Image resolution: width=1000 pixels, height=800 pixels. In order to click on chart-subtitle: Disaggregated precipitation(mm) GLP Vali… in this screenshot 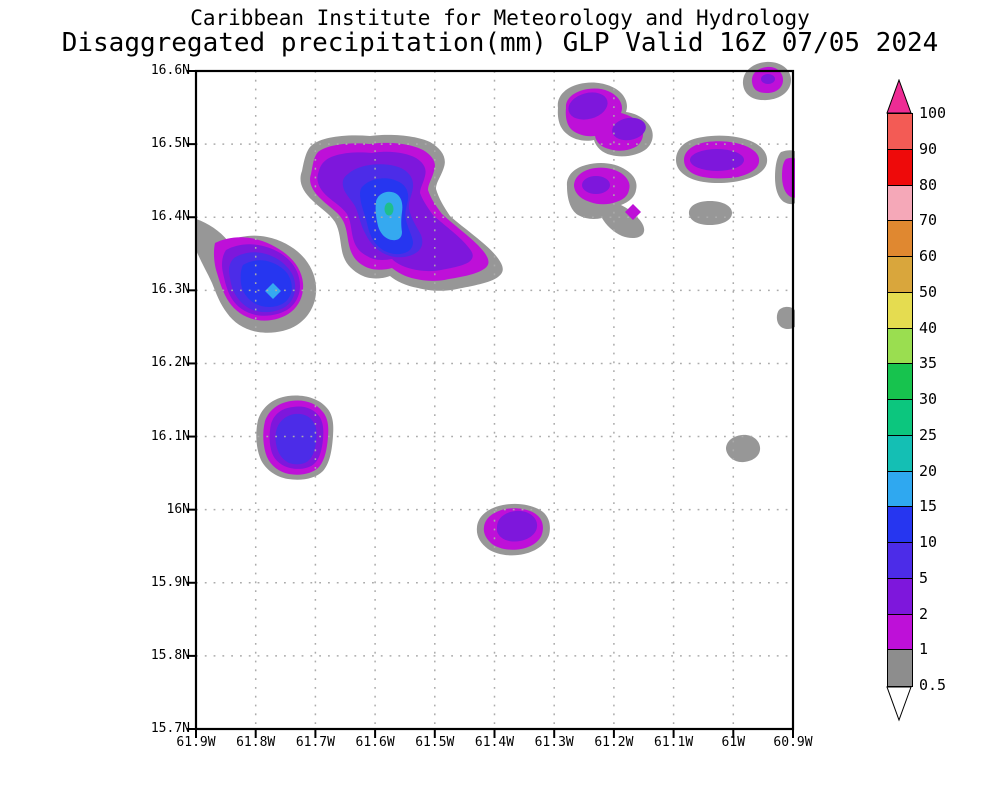, I will do `click(500, 43)`.